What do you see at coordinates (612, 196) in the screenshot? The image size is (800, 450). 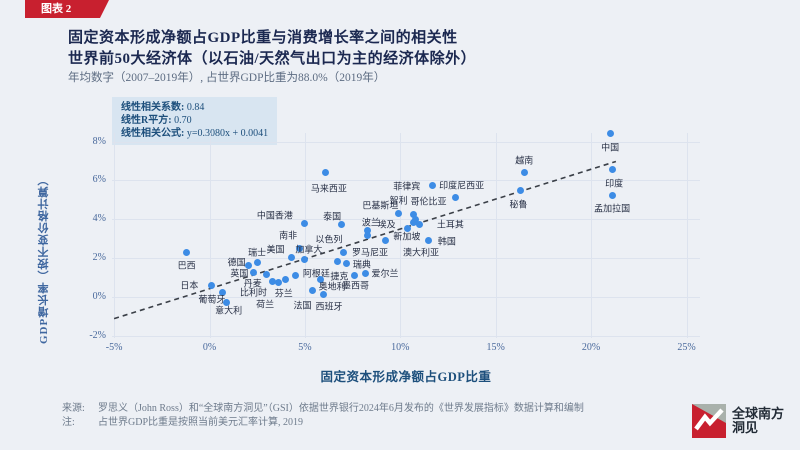 I see `data-point-孟加拉国` at bounding box center [612, 196].